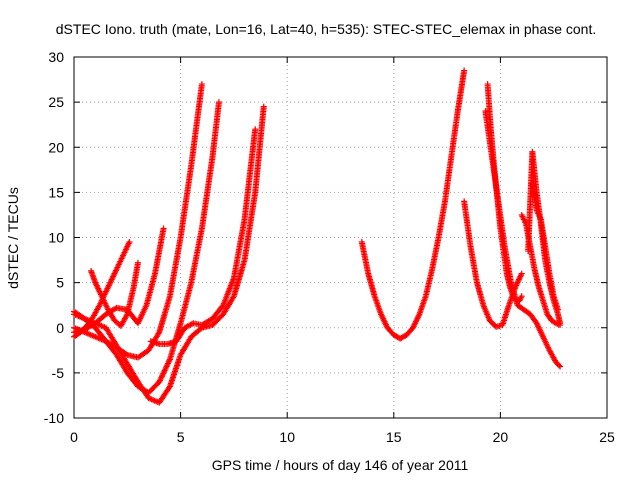 This screenshot has height=480, width=640. Describe the element at coordinates (607, 437) in the screenshot. I see `x-tick-label: 25` at that location.